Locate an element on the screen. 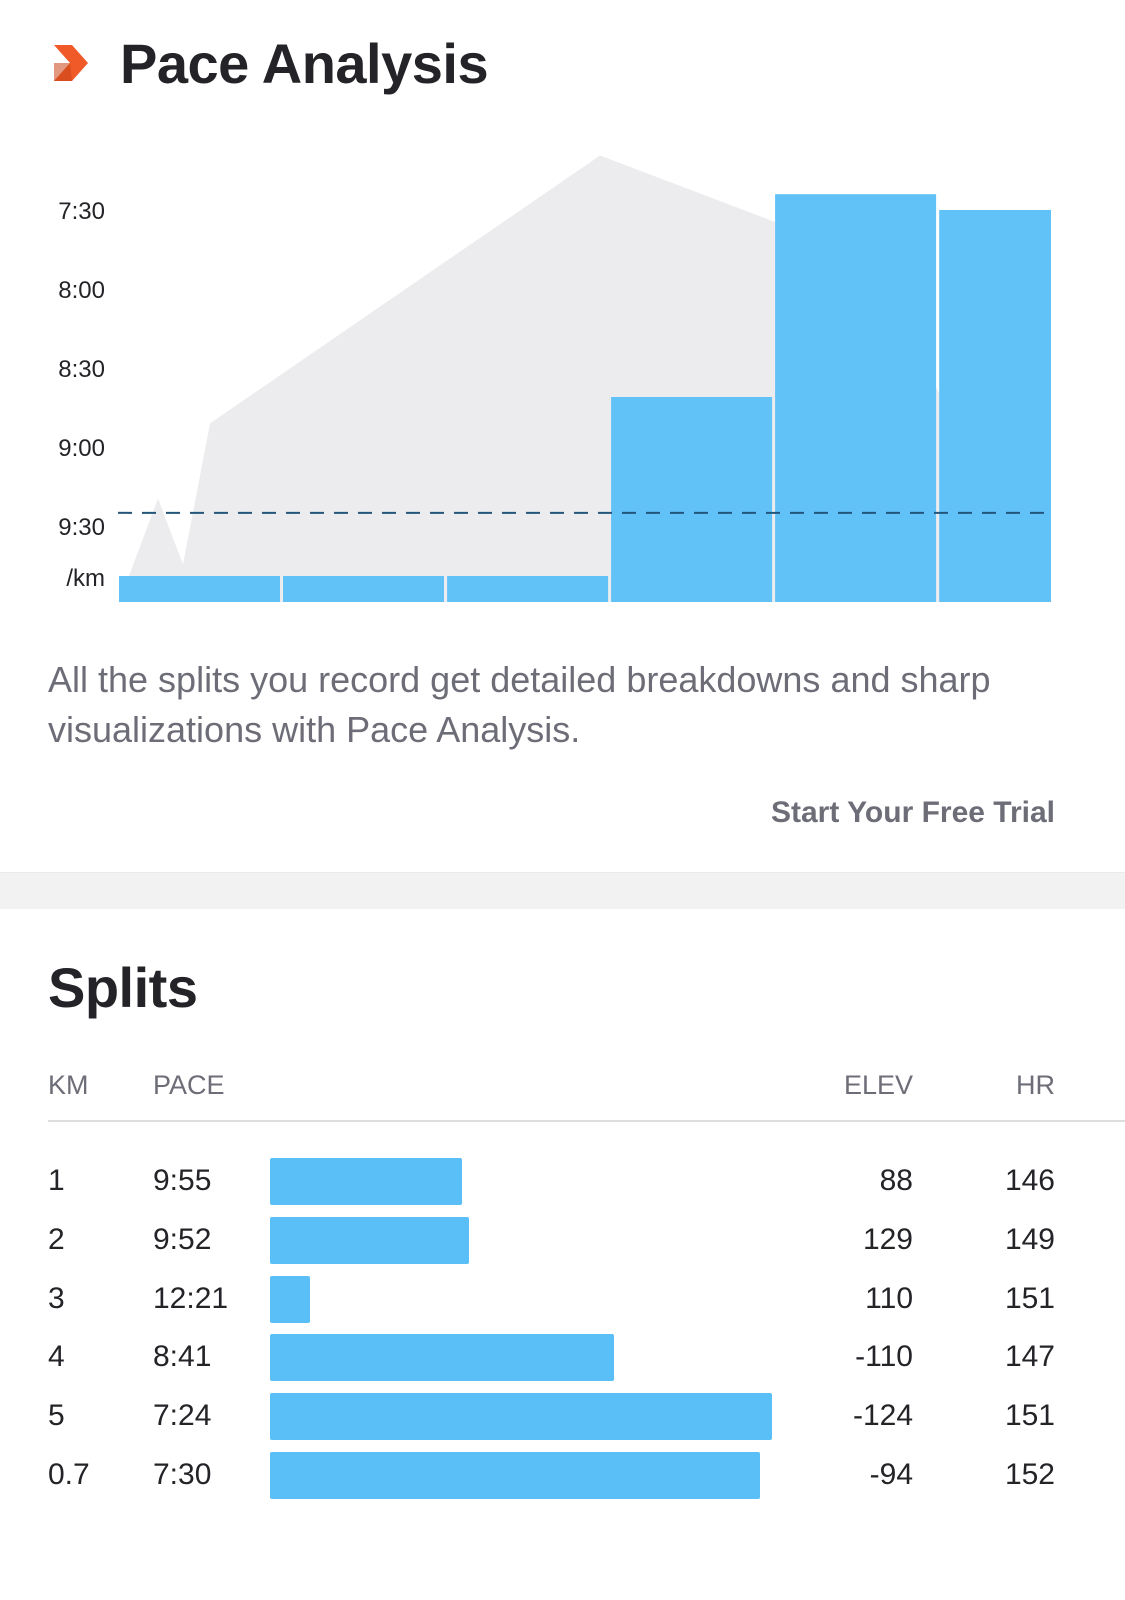 Image resolution: width=1125 pixels, height=1600 pixels. split-elev: -94 is located at coordinates (891, 1474).